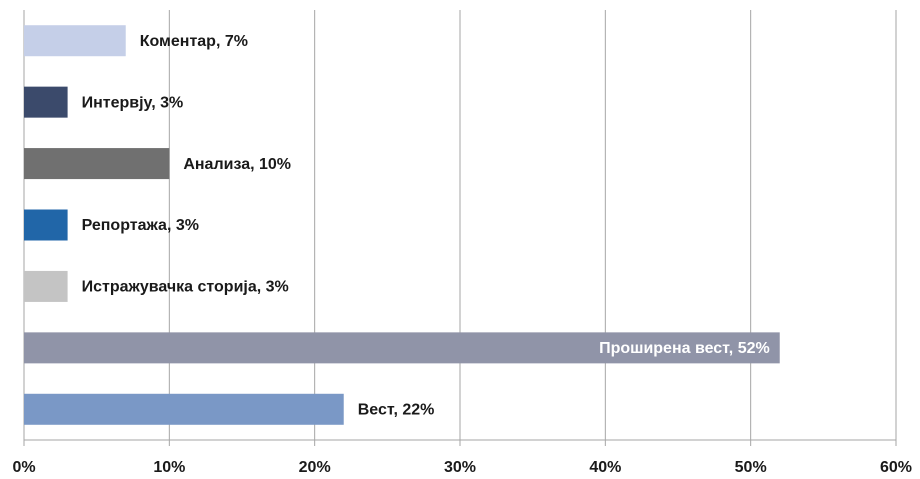  What do you see at coordinates (460, 467) in the screenshot?
I see `x-tick-label: 30%` at bounding box center [460, 467].